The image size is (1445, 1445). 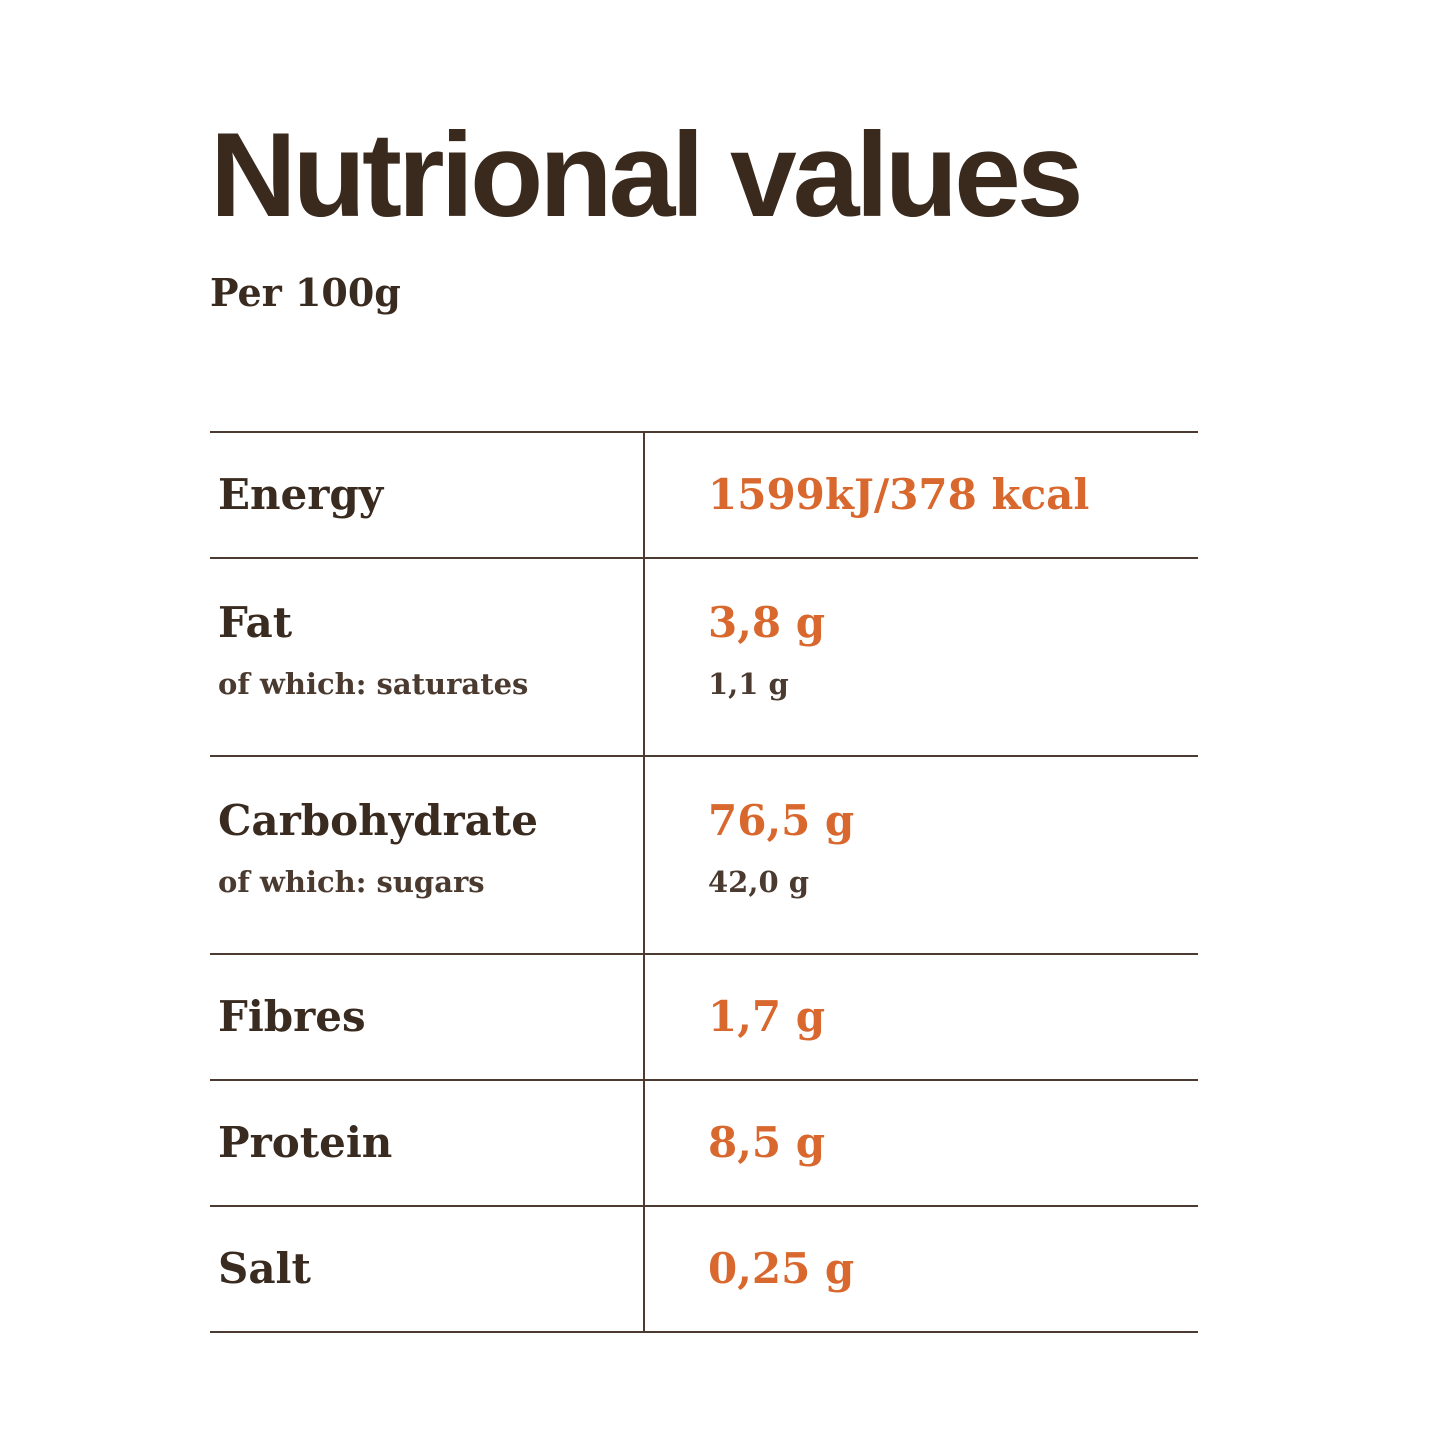 I want to click on row-label-cell: Fibres, so click(x=427, y=1017).